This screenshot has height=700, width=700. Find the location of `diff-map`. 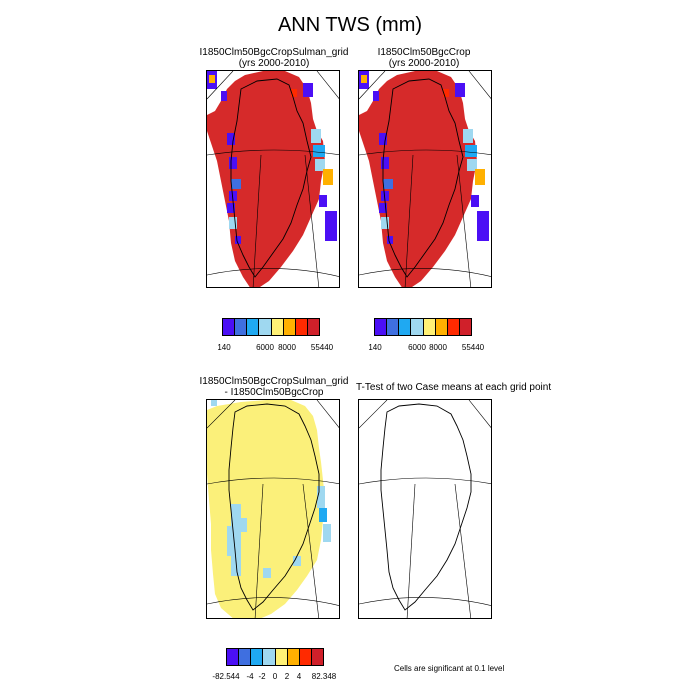

diff-map is located at coordinates (273, 509).